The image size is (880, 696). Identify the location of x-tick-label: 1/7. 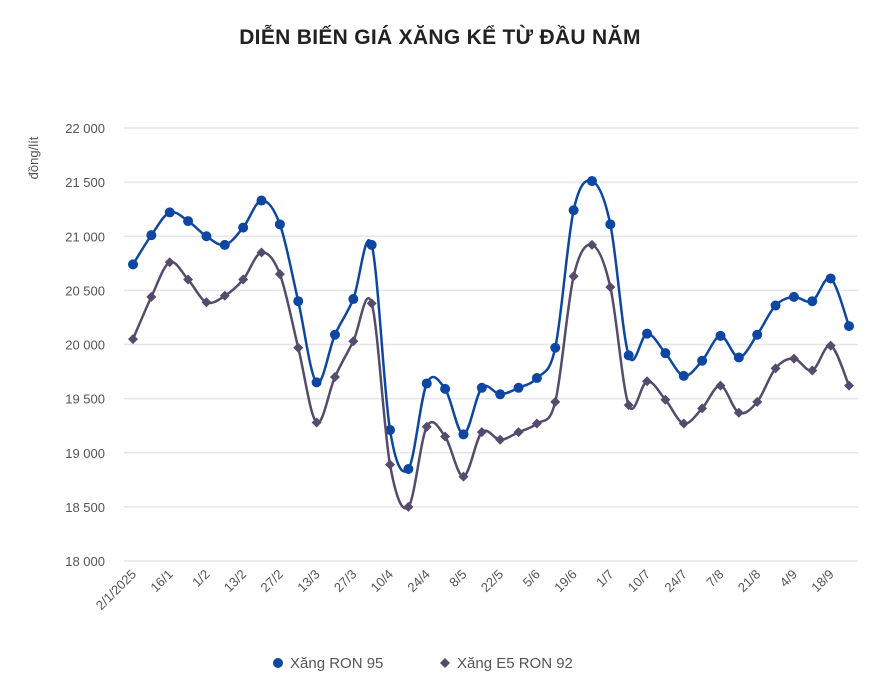
(604, 578).